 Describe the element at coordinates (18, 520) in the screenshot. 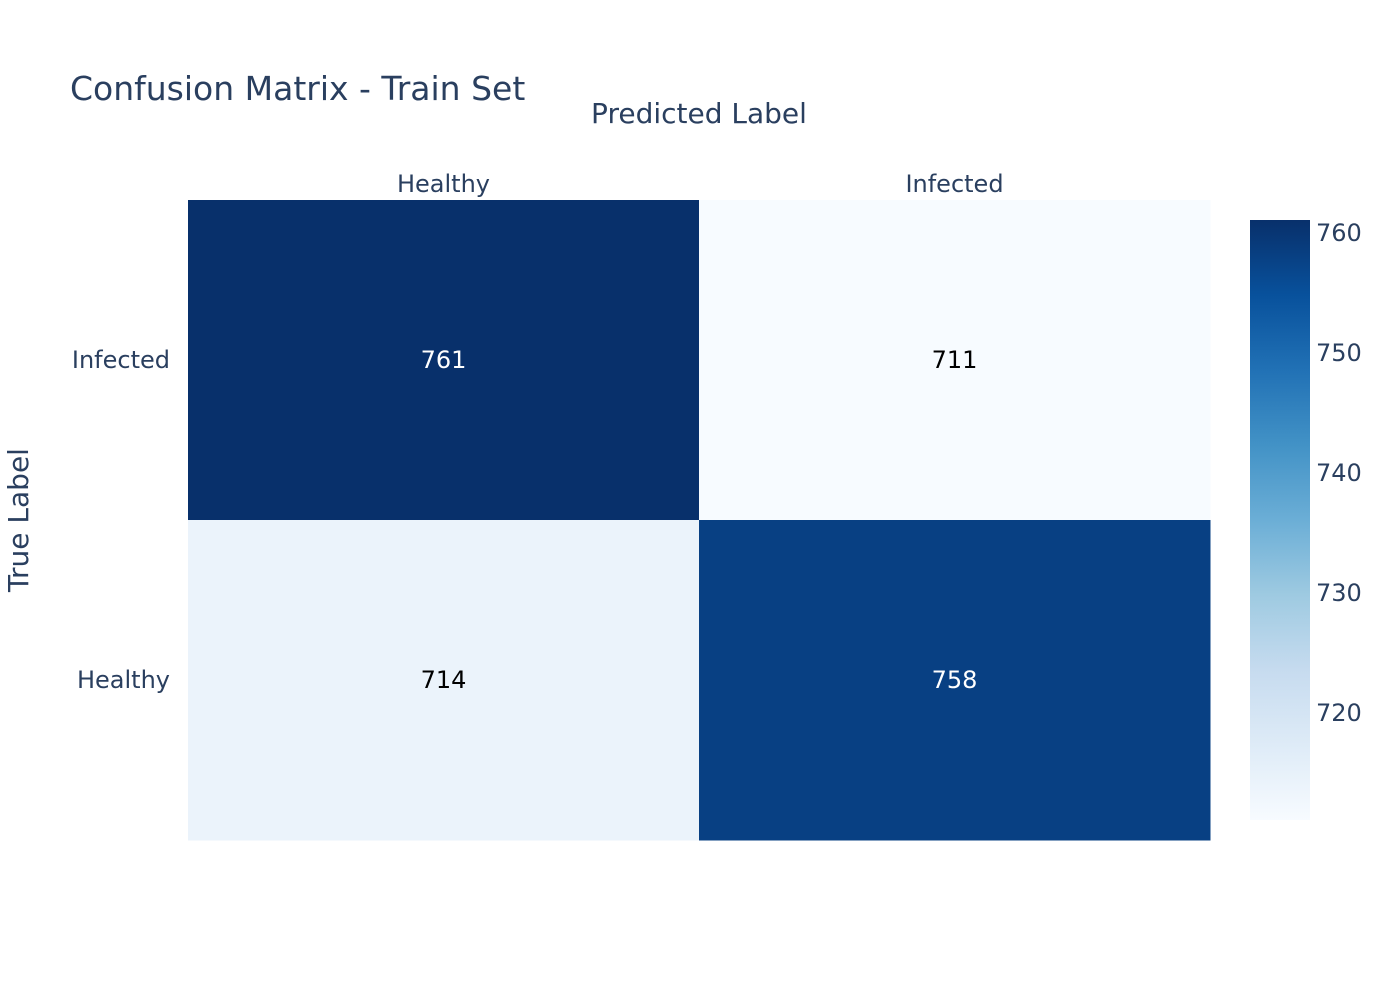

I see `y-axis-title: True Label` at that location.